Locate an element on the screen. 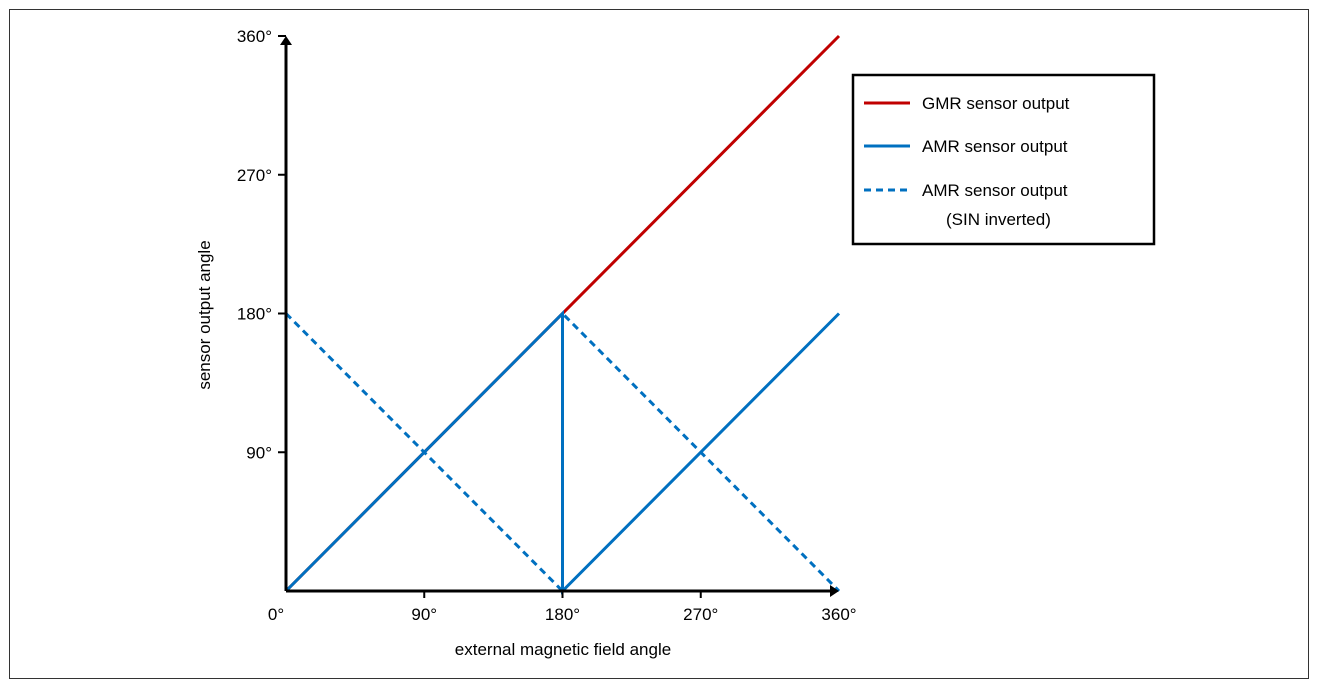 The height and width of the screenshot is (679, 1320). legend-label-amr: AMR sensor output is located at coordinates (995, 146).